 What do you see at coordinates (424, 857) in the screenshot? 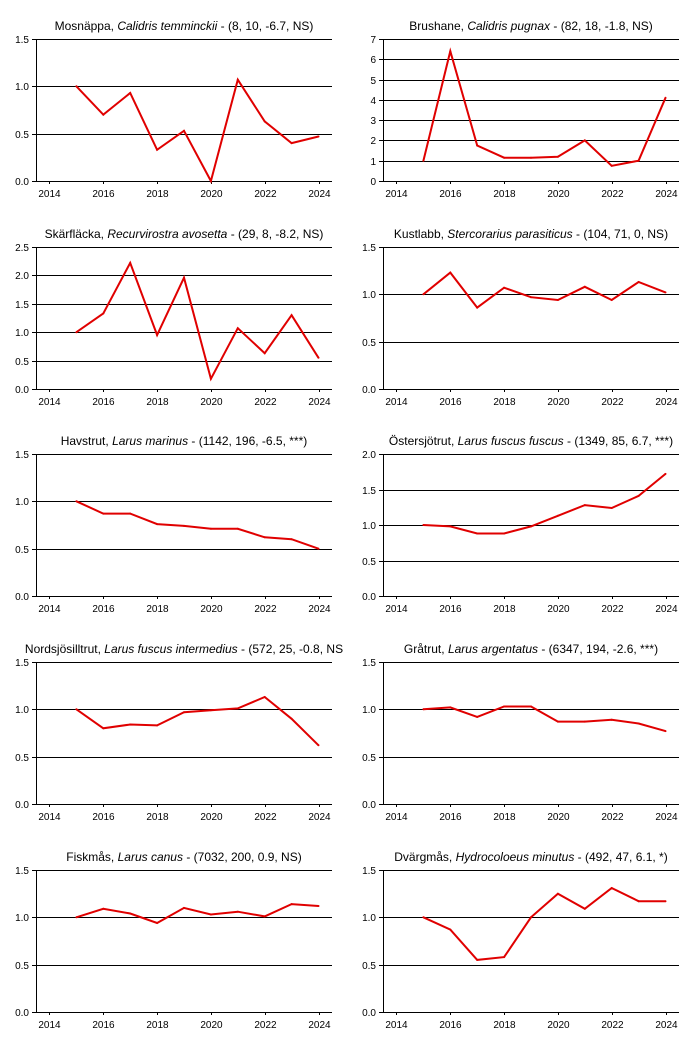
I see `chart-title-common-name: Dvärgmås,` at bounding box center [424, 857].